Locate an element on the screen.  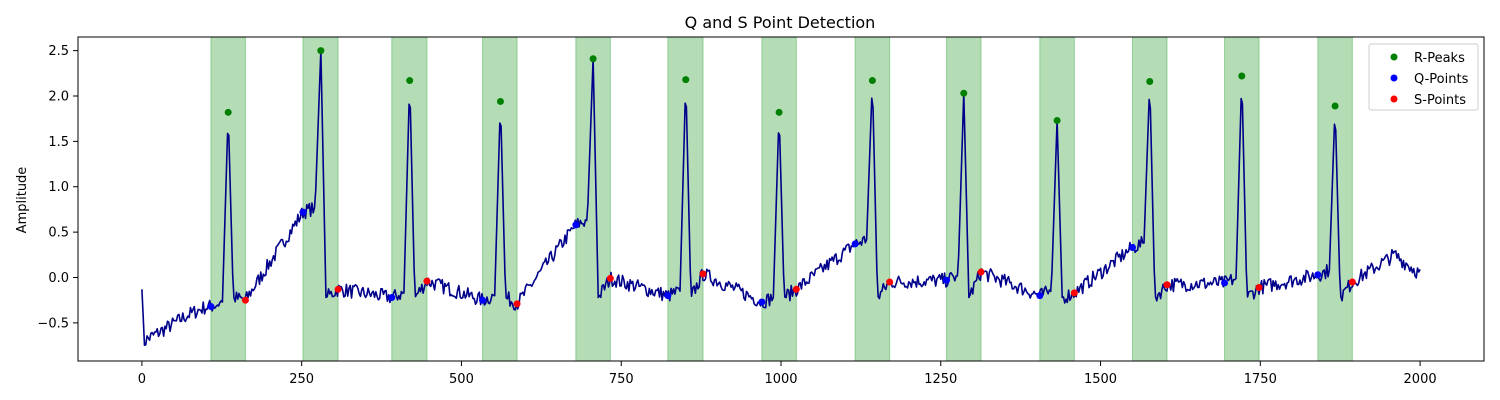
y-tick-label-4: 1.5 is located at coordinates (58, 142).